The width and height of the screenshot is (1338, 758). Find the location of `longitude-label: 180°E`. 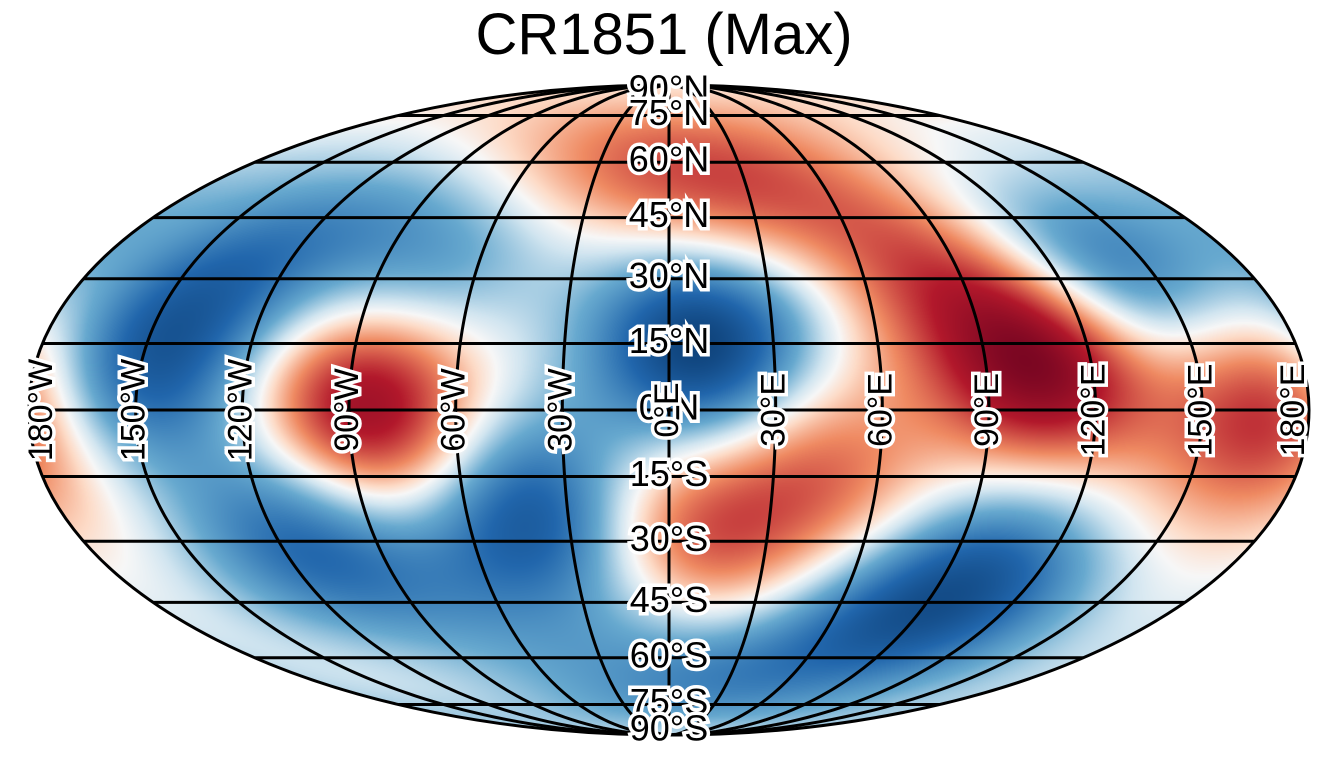

longitude-label: 180°E is located at coordinates (1293, 409).